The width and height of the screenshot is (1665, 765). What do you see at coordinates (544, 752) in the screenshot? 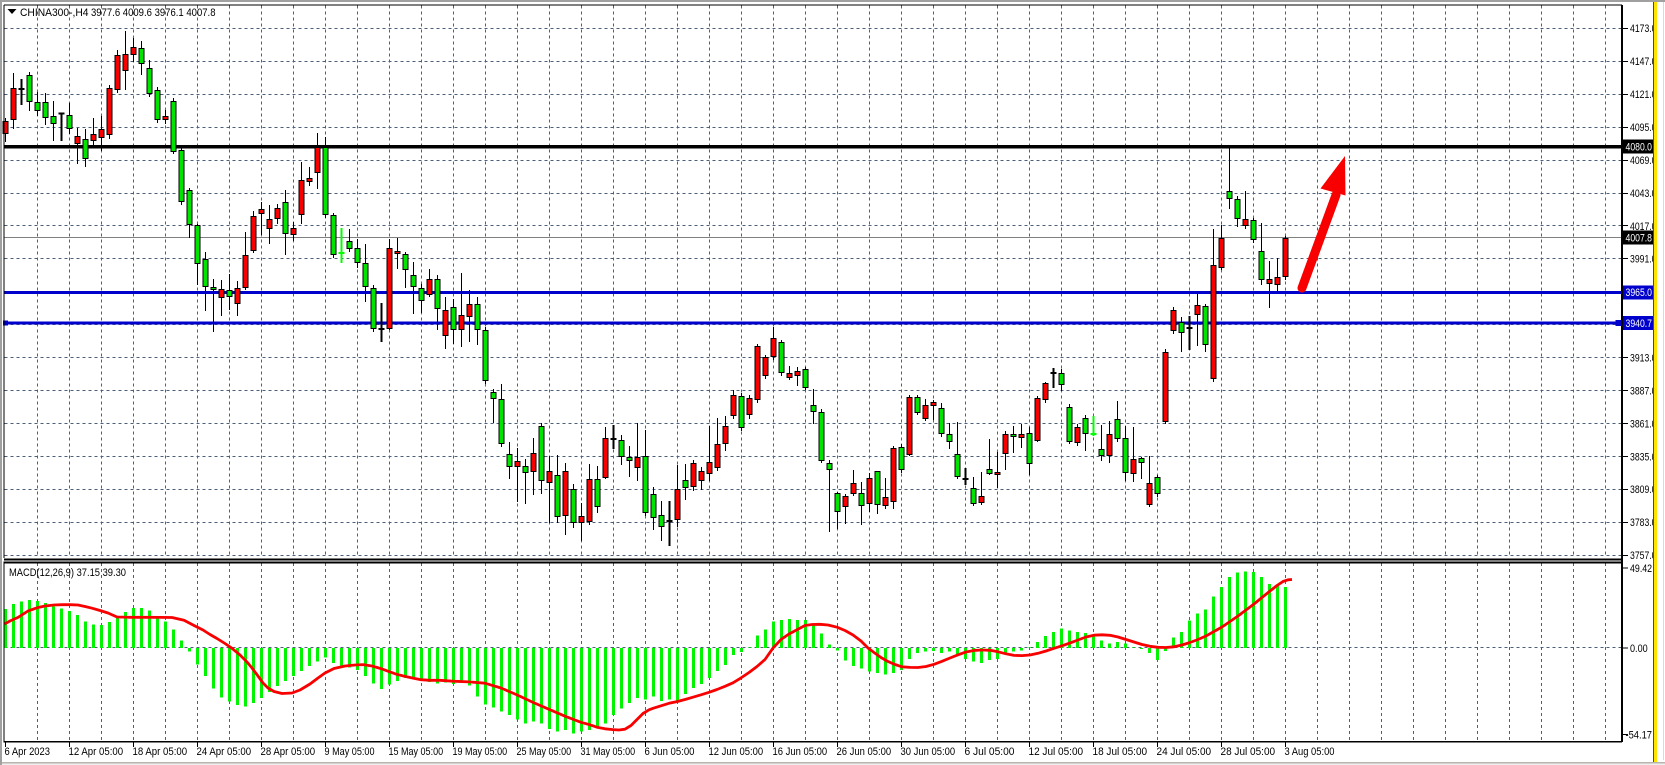
I see `svg-text: 25 May 05:00` at bounding box center [544, 752].